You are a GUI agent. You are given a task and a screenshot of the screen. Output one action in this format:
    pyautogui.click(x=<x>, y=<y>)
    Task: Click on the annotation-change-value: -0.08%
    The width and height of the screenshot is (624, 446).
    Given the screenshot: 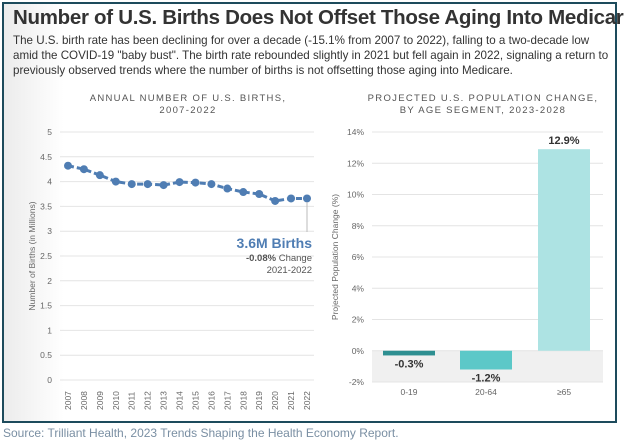 What is the action you would take?
    pyautogui.click(x=261, y=258)
    